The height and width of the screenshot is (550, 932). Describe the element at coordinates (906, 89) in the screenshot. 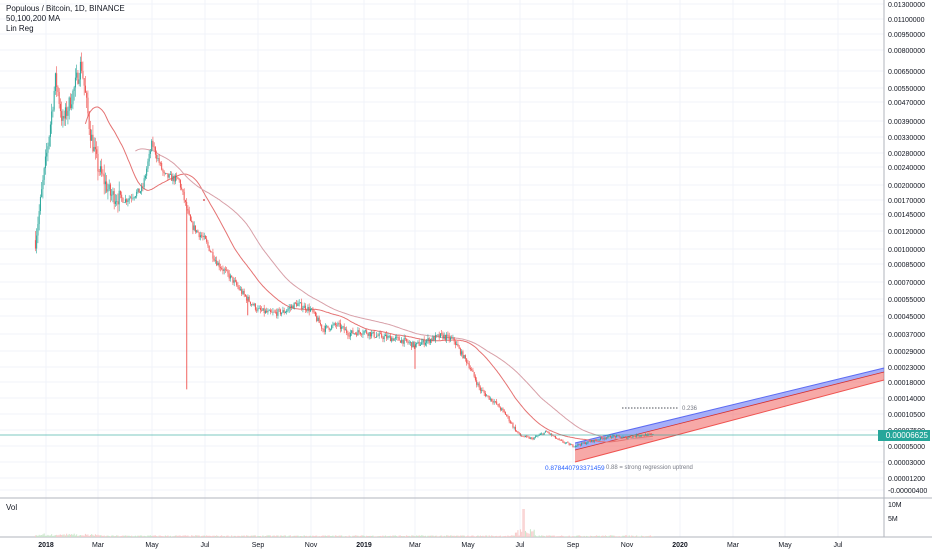

I see `price-tick-label: 0.00550000` at that location.